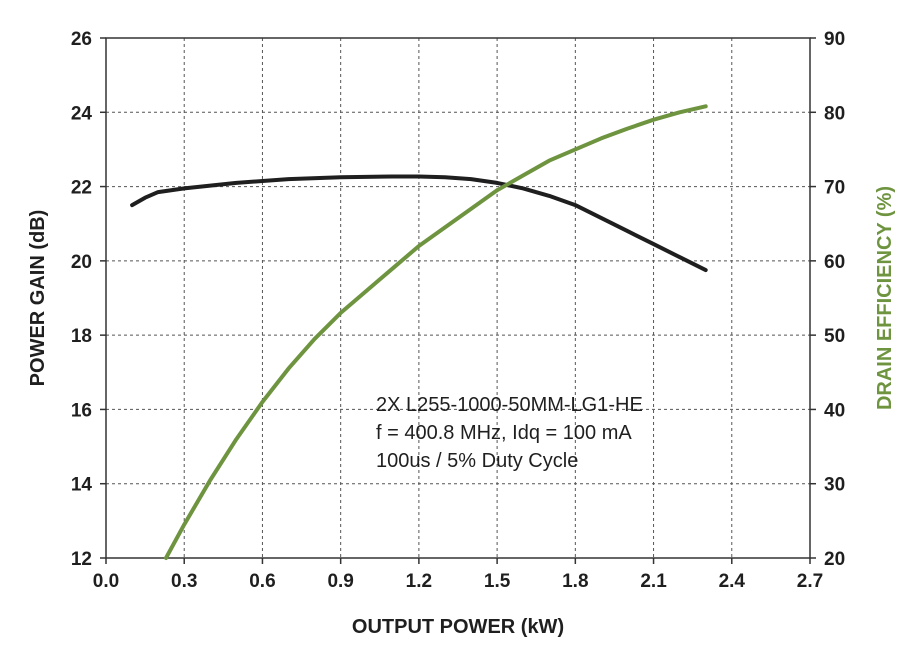  Describe the element at coordinates (419, 223) in the screenshot. I see `power-gain-line` at that location.